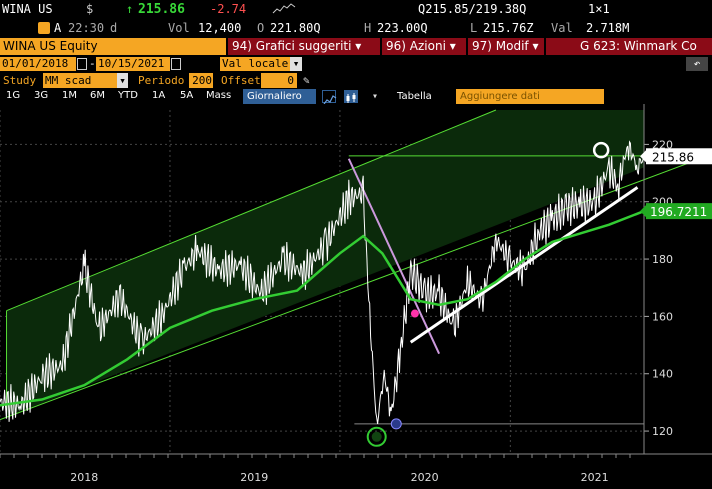 The image size is (712, 489). What do you see at coordinates (113, 46) in the screenshot?
I see `security-field: WINA US Equity` at bounding box center [113, 46].